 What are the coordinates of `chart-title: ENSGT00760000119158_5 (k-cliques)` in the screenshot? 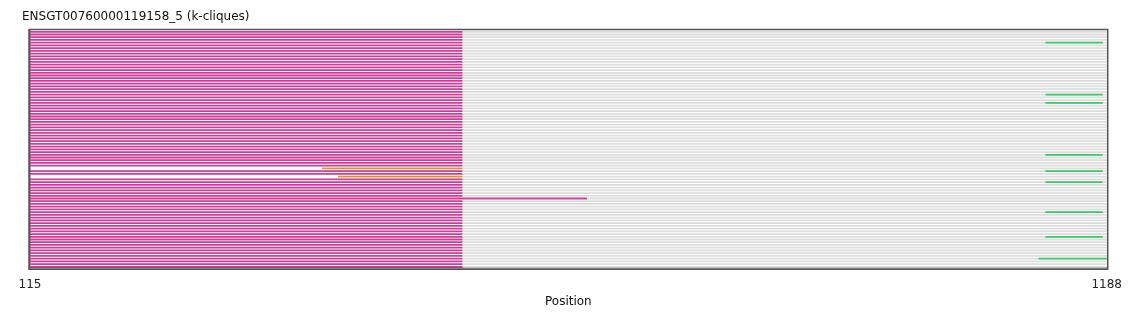 It's located at (136, 16).